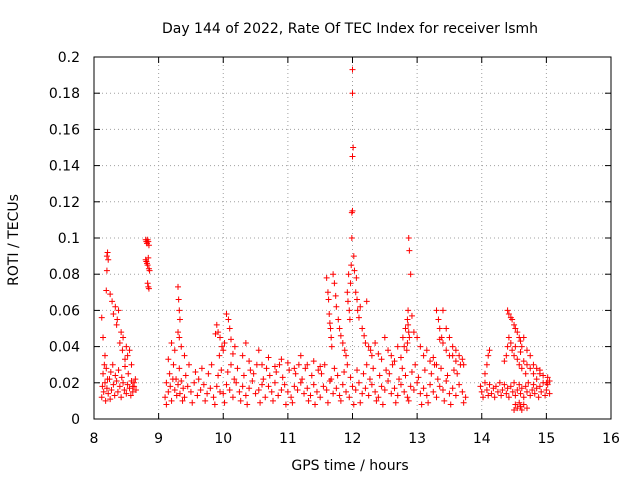 The width and height of the screenshot is (640, 485). What do you see at coordinates (64, 94) in the screenshot?
I see `y-tick-label: 0.18` at bounding box center [64, 94].